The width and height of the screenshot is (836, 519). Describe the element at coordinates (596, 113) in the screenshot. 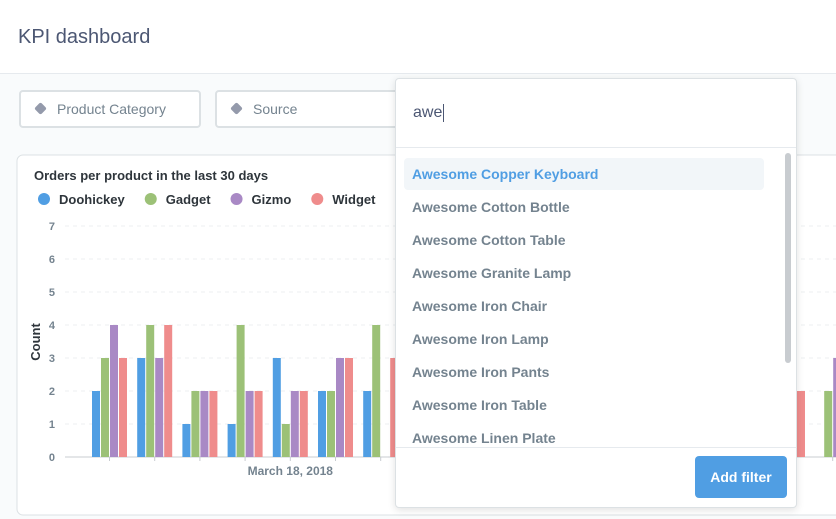

I see `search-input: awe` at that location.